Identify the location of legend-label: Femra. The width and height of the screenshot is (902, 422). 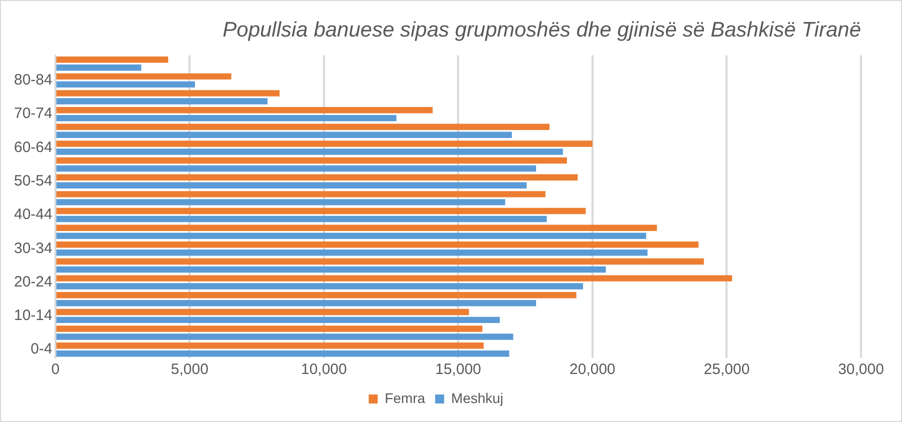
(405, 398).